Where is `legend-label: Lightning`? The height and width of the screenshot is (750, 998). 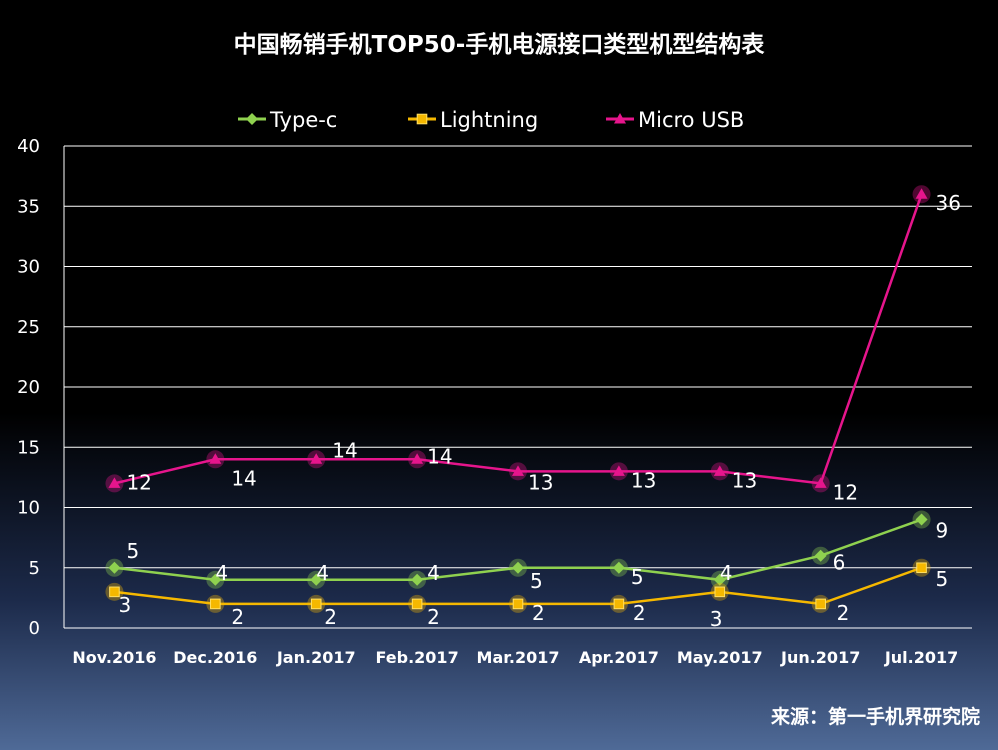 legend-label: Lightning is located at coordinates (489, 120).